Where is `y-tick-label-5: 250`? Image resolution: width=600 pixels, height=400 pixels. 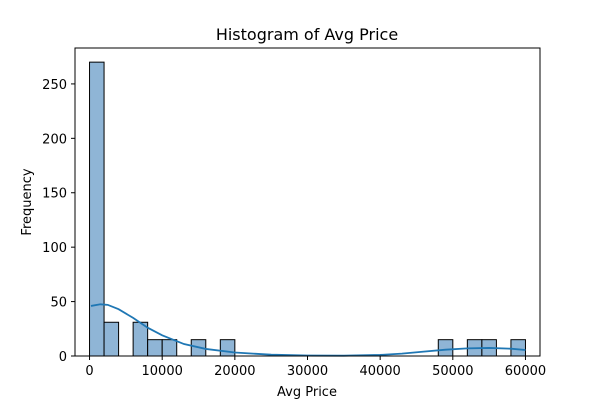
y-tick-label-5: 250 is located at coordinates (54, 85).